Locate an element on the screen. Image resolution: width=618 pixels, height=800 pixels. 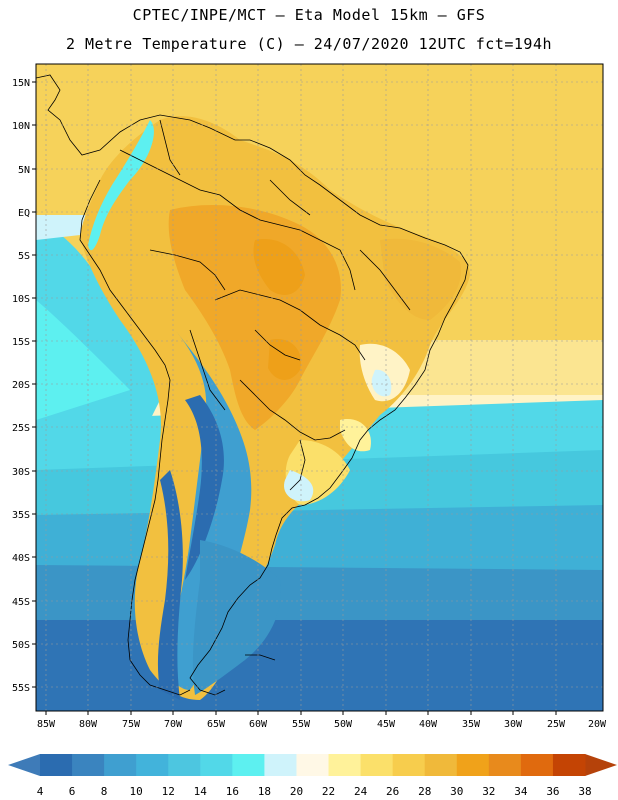
lat-label: 55S is located at coordinates (21, 688).